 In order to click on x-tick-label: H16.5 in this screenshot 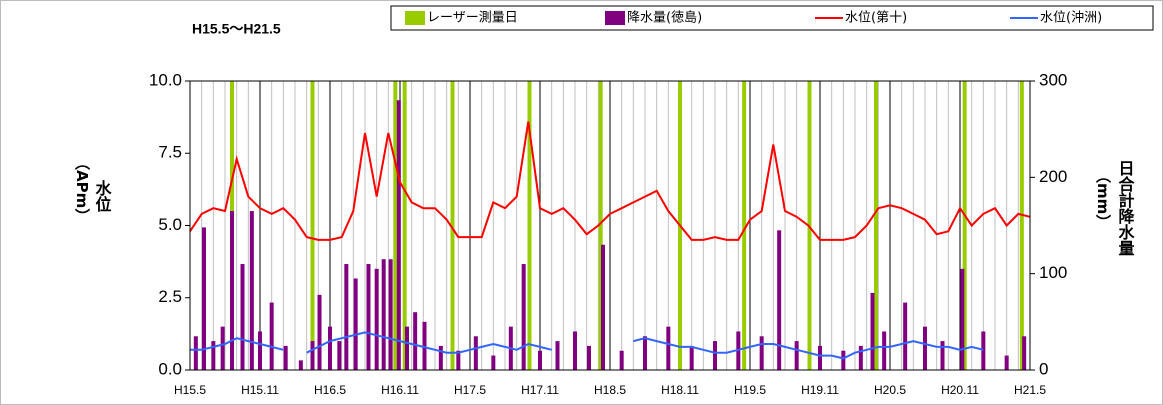, I will do `click(330, 390)`.